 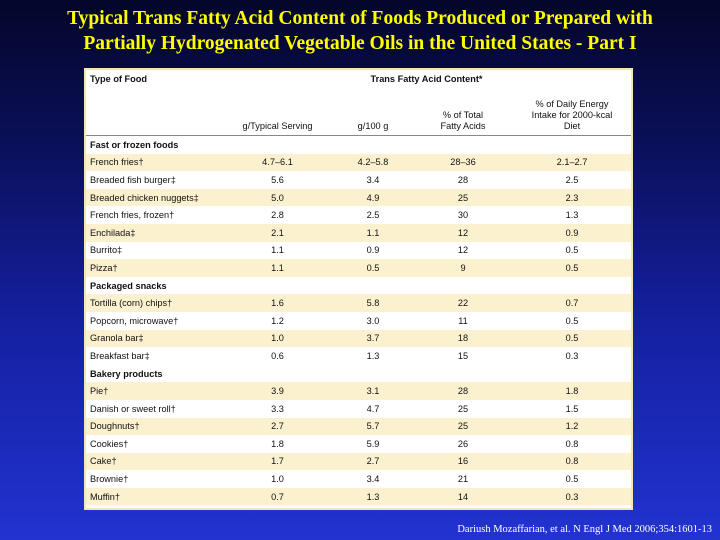 What do you see at coordinates (154, 391) in the screenshot?
I see `food-cell: Pie†` at bounding box center [154, 391].